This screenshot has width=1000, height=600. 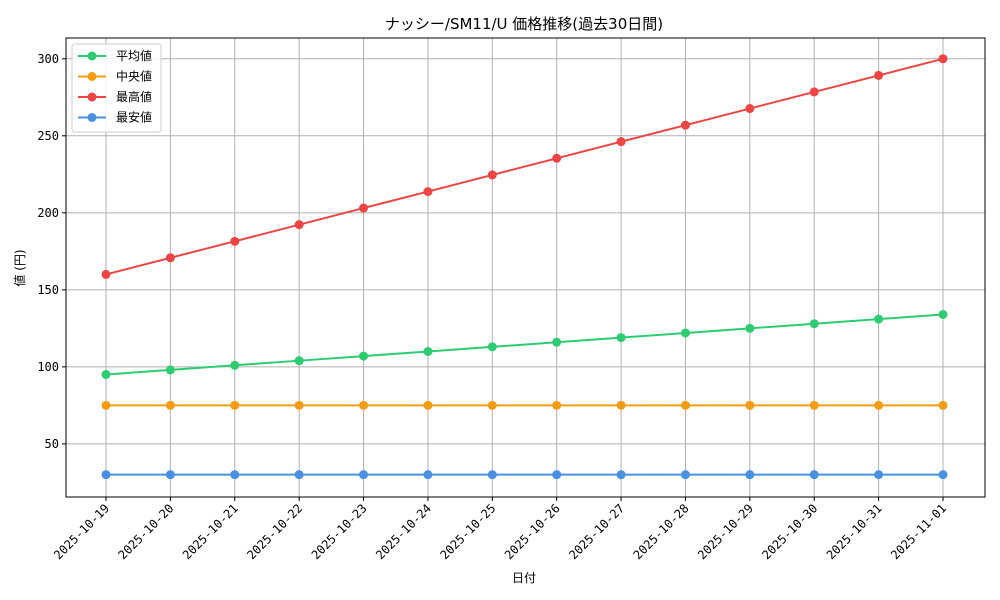 I want to click on y-tick-label: 150, so click(x=48, y=290).